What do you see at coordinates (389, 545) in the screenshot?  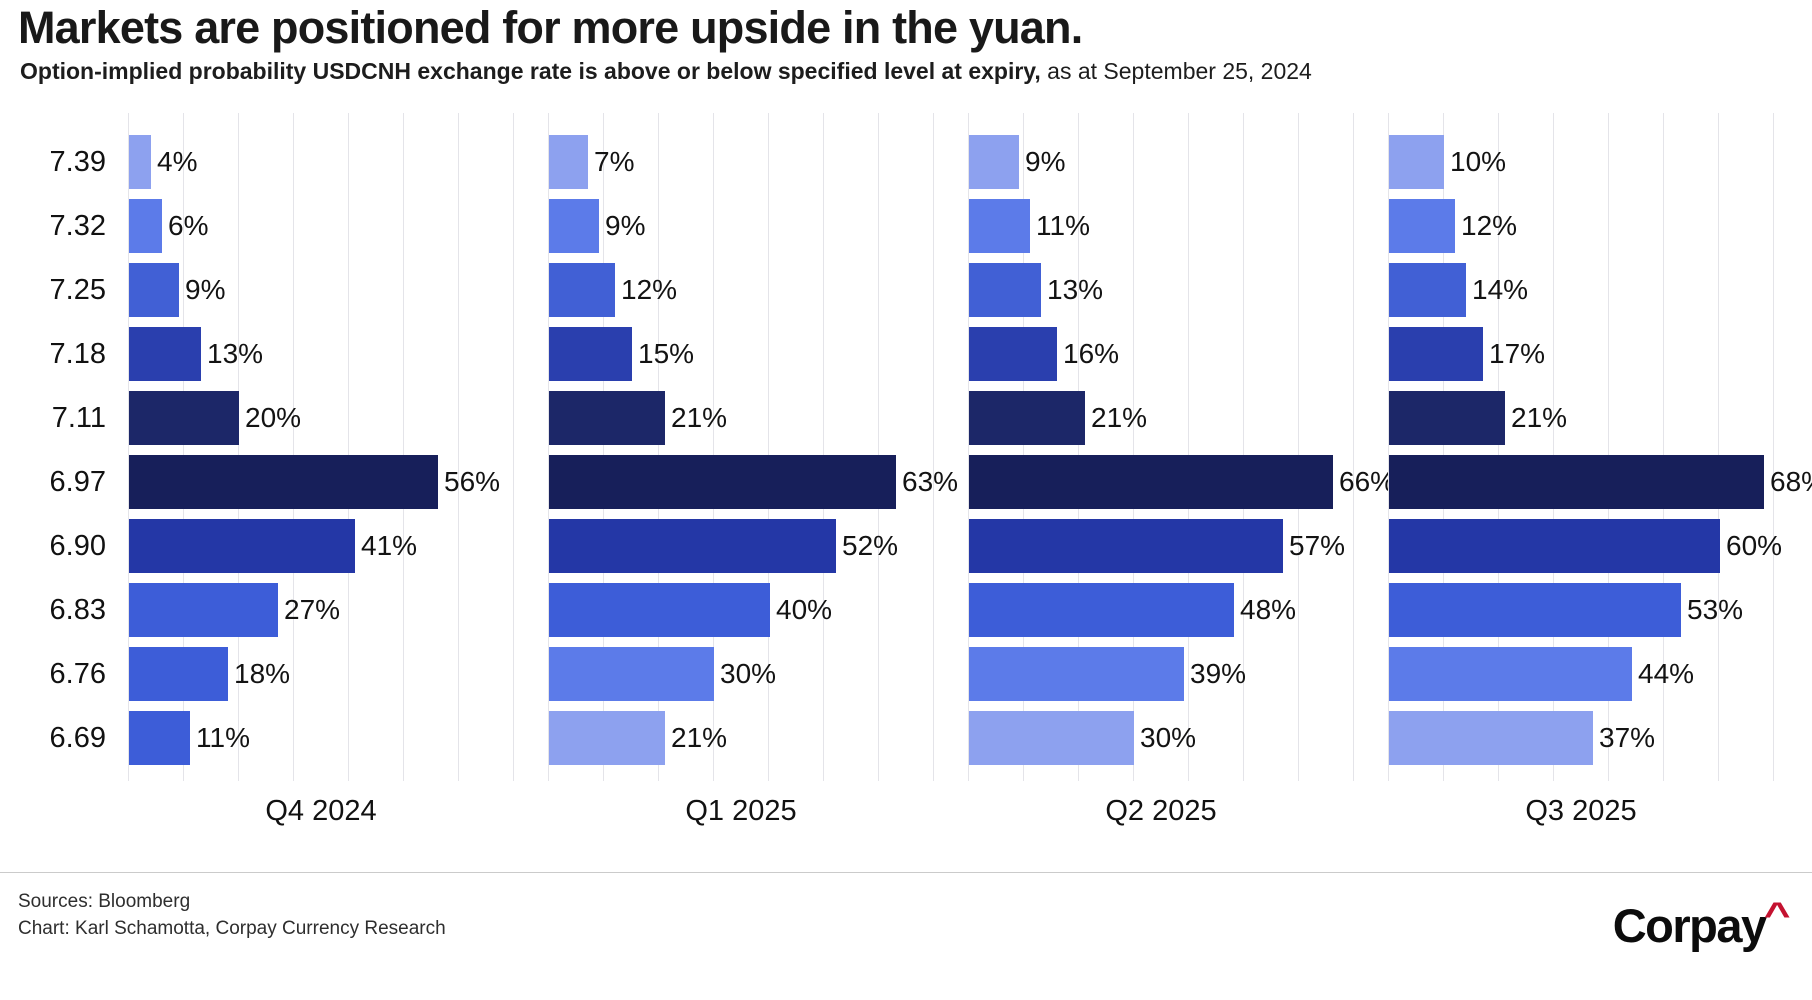 I see `bar-value-label: 41%` at bounding box center [389, 545].